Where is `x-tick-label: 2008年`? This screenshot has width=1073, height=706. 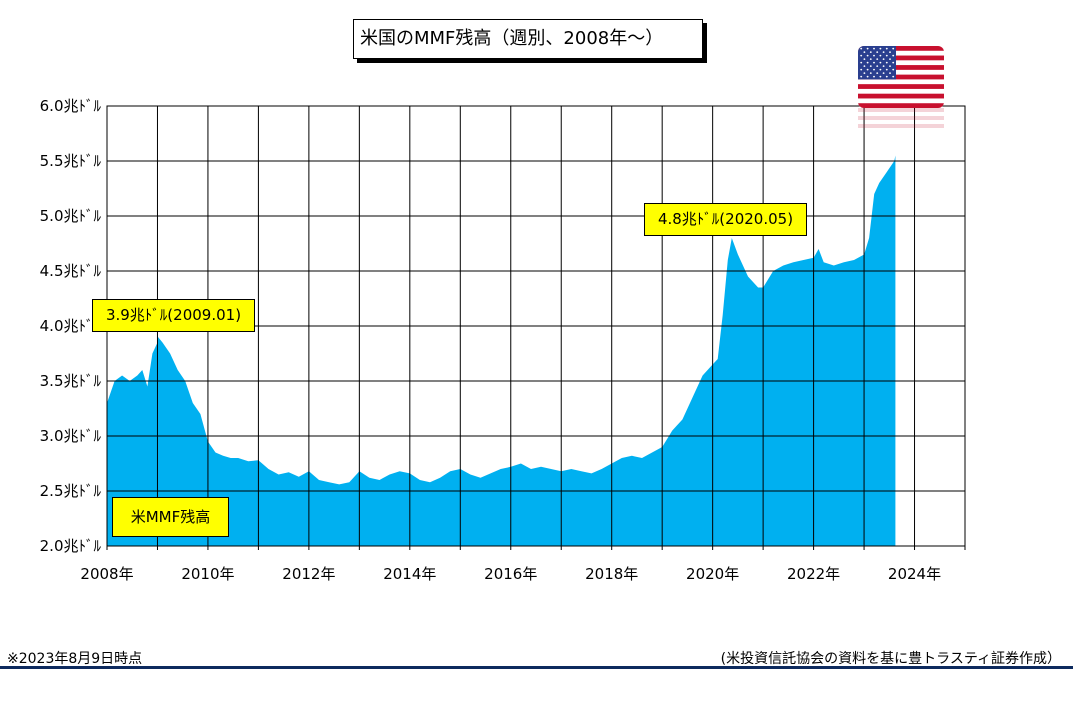 x-tick-label: 2008年 is located at coordinates (106, 574).